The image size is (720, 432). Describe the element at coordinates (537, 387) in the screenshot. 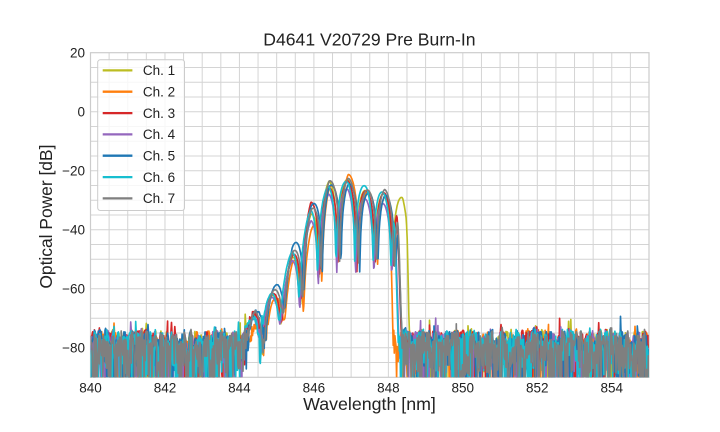

I see `svg-text: 852` at that location.